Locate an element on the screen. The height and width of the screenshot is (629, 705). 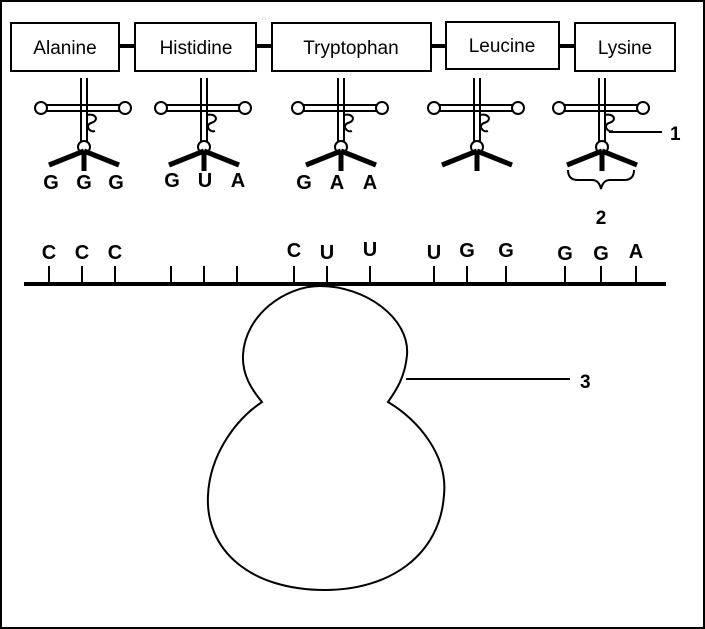
anticodon-base: U is located at coordinates (205, 181).